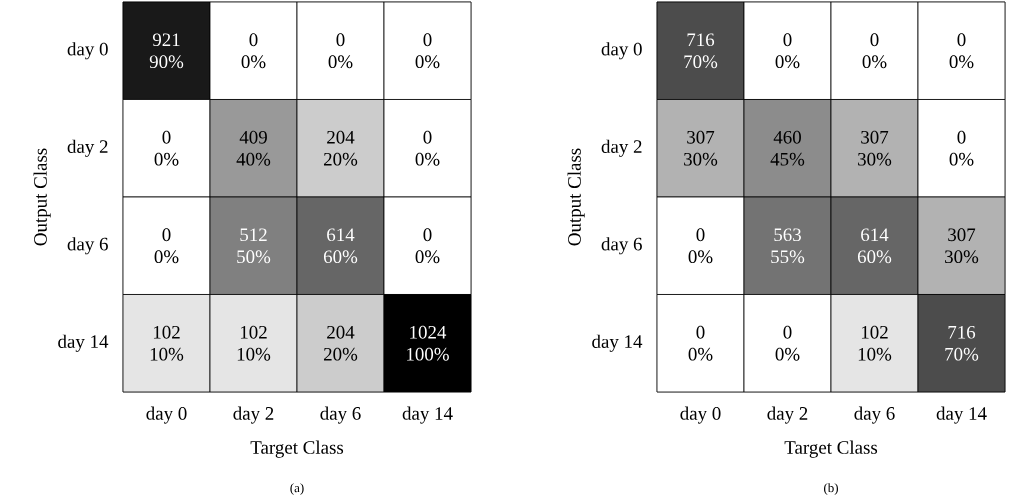 The image size is (1013, 501). Describe the element at coordinates (787, 159) in the screenshot. I see `annotation: 45%` at that location.